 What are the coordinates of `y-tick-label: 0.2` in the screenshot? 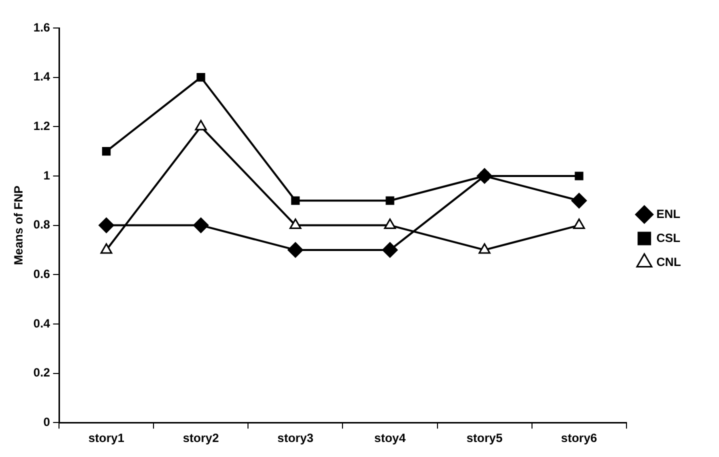 It's located at (41, 373).